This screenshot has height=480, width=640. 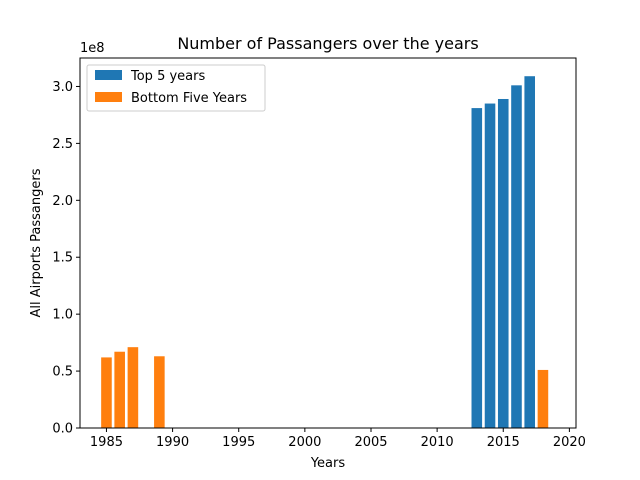 What do you see at coordinates (437, 442) in the screenshot?
I see `x-tick-label-2010: 2010` at bounding box center [437, 442].